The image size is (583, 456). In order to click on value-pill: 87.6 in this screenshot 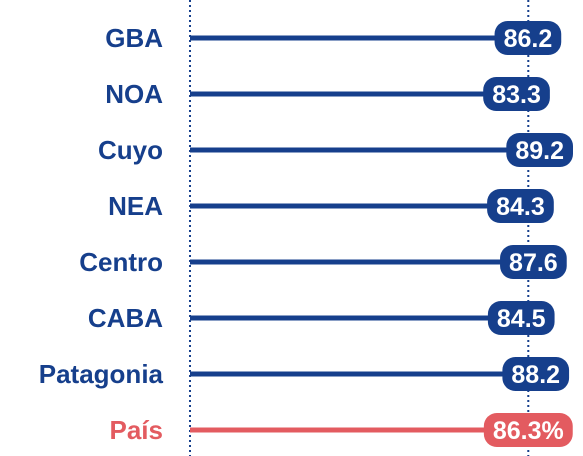, I will do `click(533, 262)`.